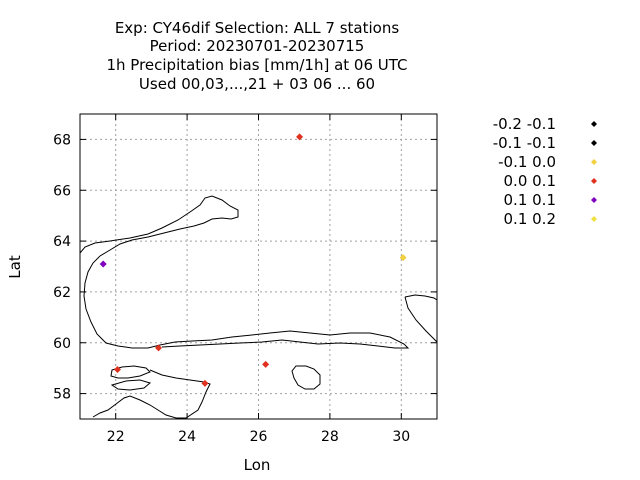 This screenshot has width=640, height=480. Describe the element at coordinates (62, 293) in the screenshot. I see `y-tick-label: 62` at that location.